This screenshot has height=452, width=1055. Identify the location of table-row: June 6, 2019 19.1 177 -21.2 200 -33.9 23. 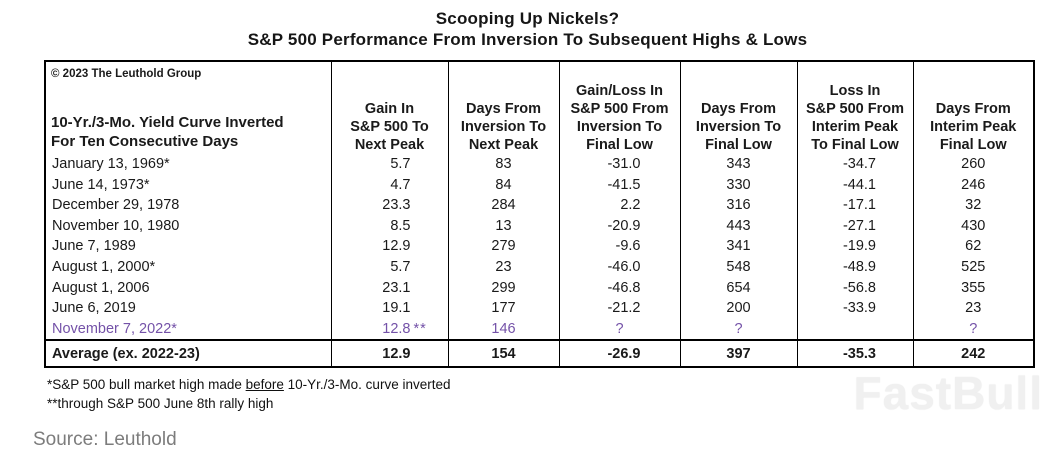
(539, 308).